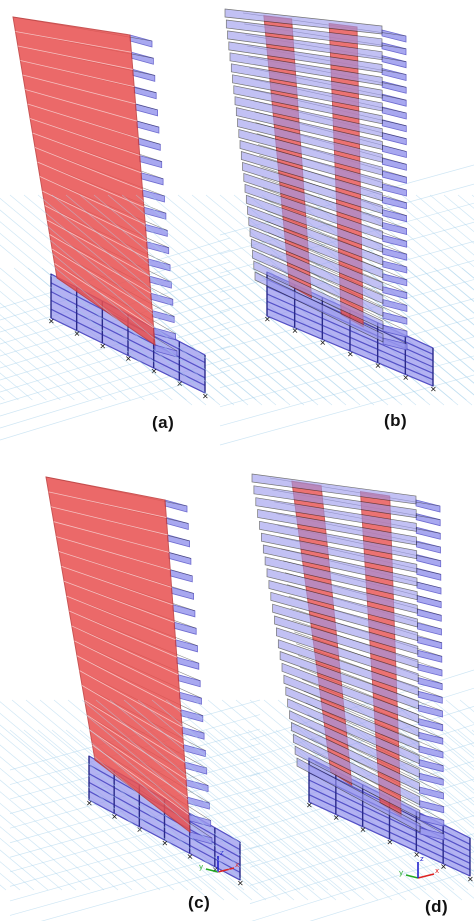  Describe the element at coordinates (212, 870) in the screenshot. I see `y-axis-arrow` at that location.